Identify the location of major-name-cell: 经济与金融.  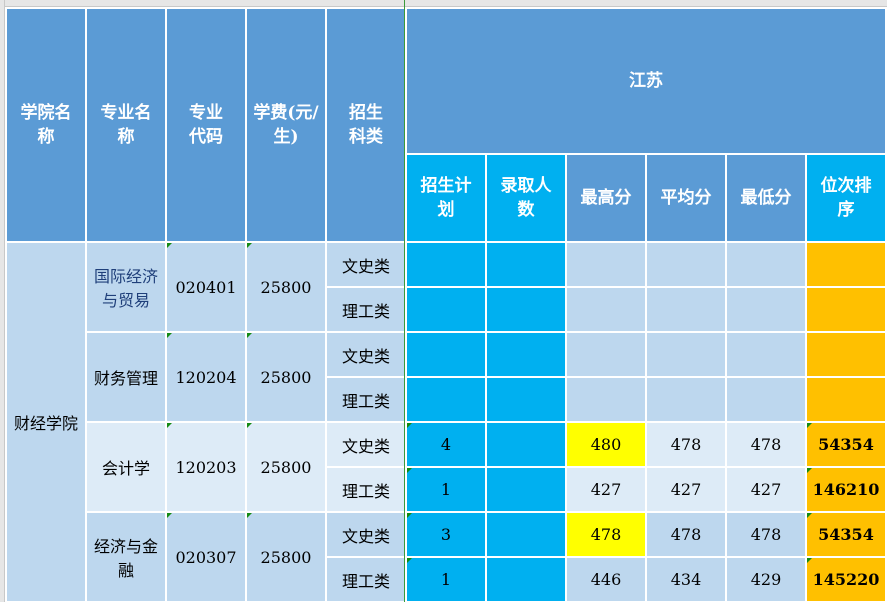
(126, 557).